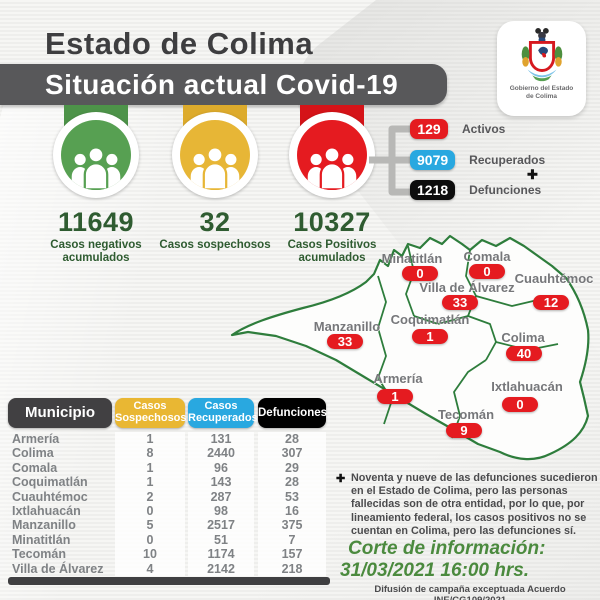 This screenshot has width=600, height=600. I want to click on cell-municipio: Villa de Álvarez, so click(58, 568).